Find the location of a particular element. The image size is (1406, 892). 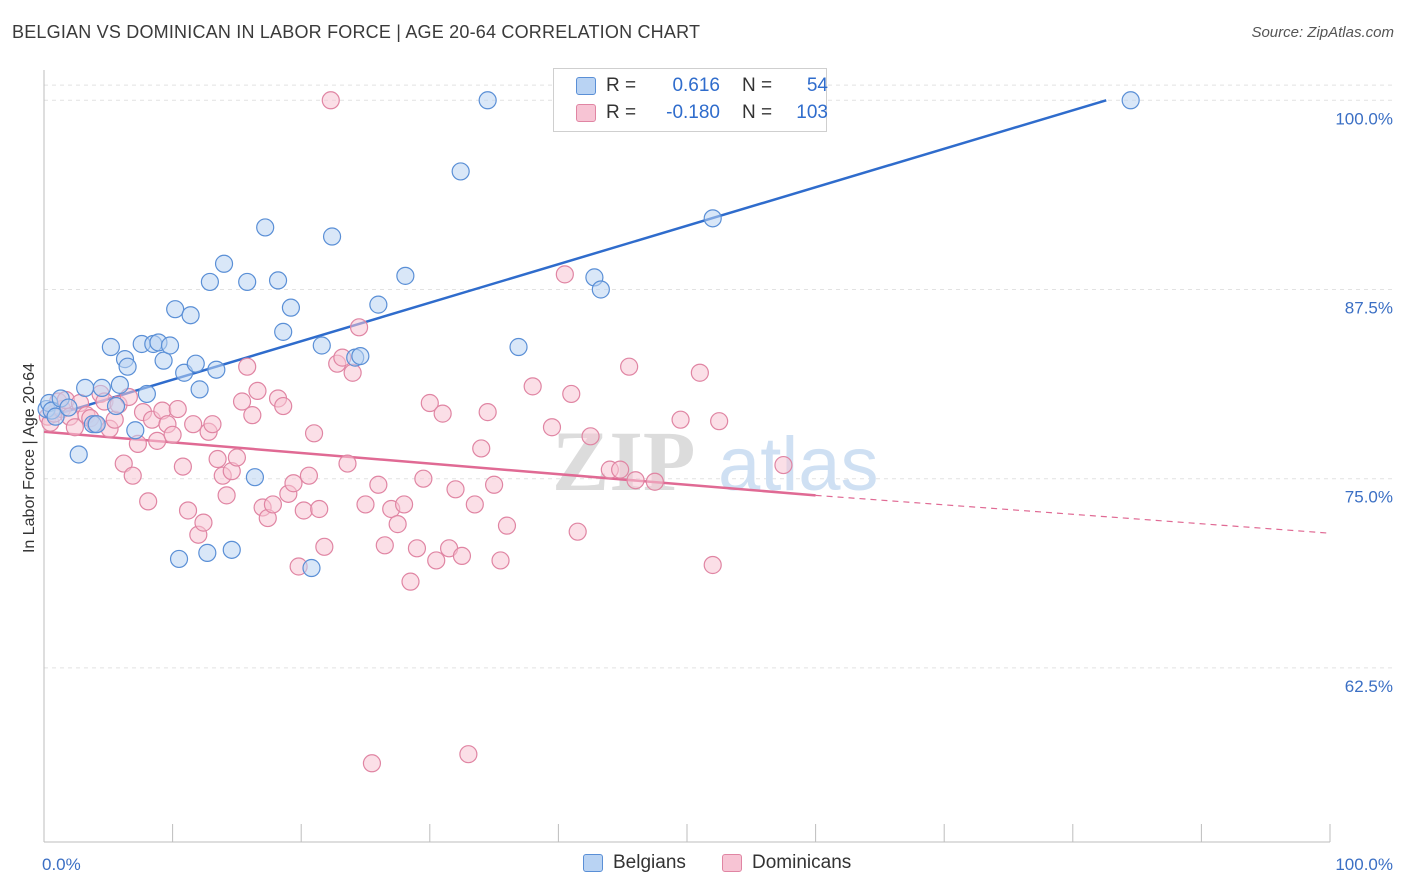

belgians-legend-swatch is located at coordinates (593, 863).